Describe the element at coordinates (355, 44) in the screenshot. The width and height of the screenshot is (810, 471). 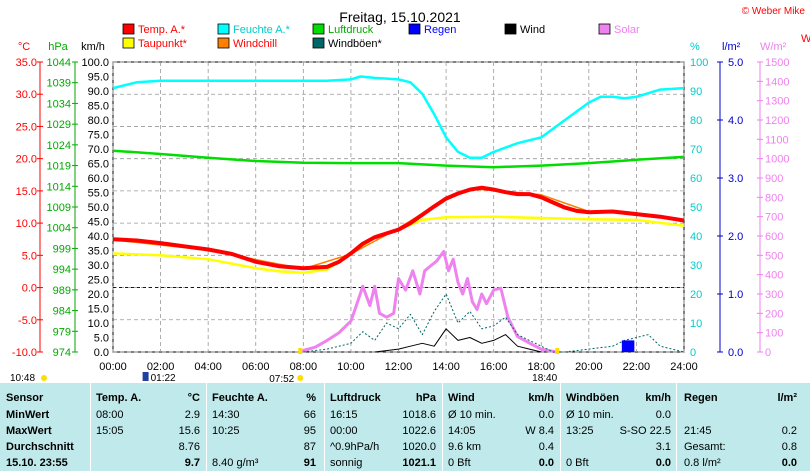
I see `legend-label: Windböen*` at that location.